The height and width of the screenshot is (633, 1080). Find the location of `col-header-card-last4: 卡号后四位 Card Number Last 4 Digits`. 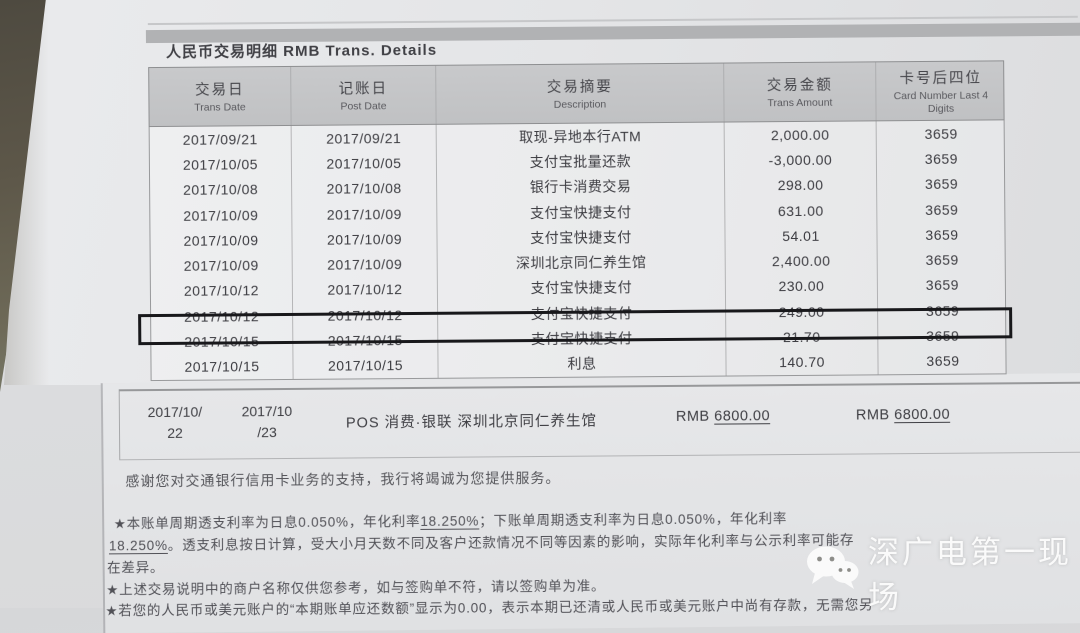

col-header-card-last4: 卡号后四位 Card Number Last 4 Digits is located at coordinates (941, 92).